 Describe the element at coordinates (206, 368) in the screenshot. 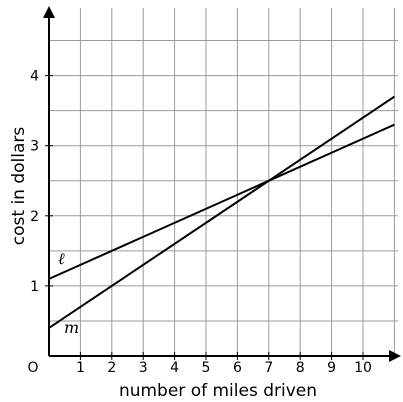

I see `x-tick-label: 5` at that location.